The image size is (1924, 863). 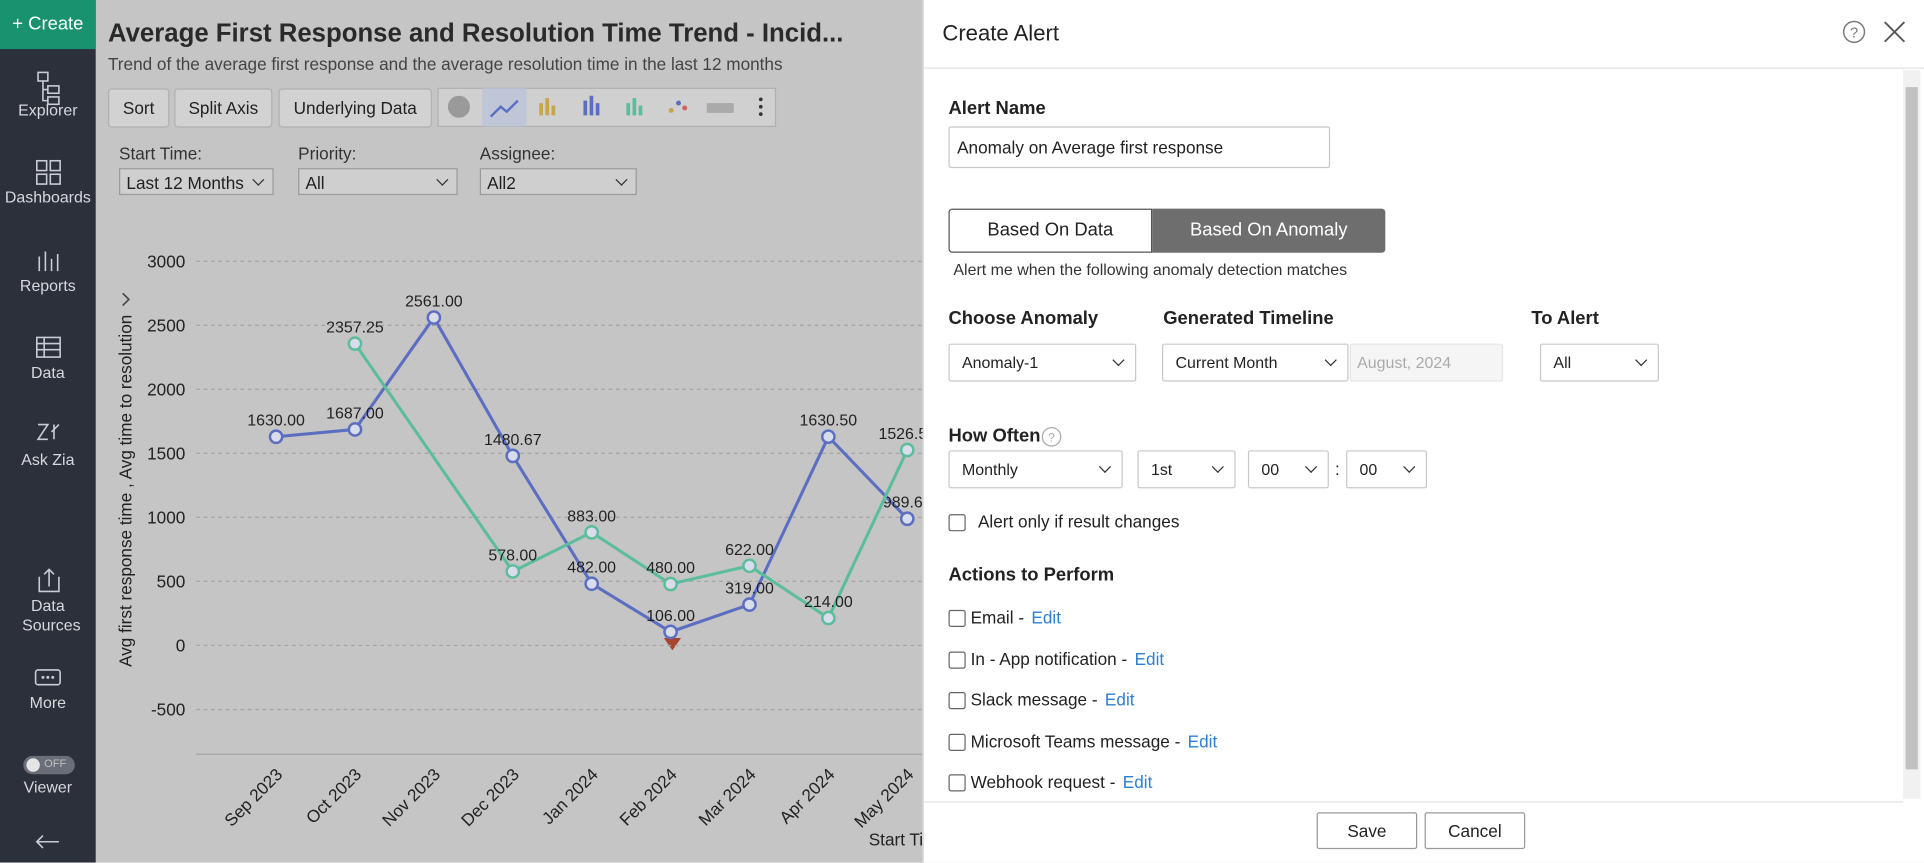 What do you see at coordinates (1912, 434) in the screenshot?
I see `scrollbar` at bounding box center [1912, 434].